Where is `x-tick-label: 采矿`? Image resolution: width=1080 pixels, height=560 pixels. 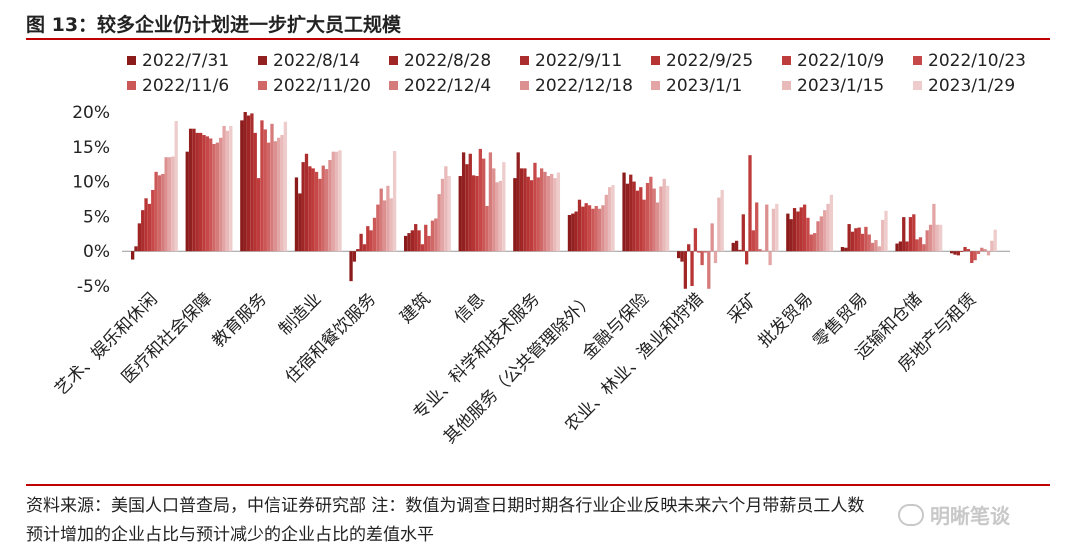
x-tick-label: 采矿 is located at coordinates (743, 308).